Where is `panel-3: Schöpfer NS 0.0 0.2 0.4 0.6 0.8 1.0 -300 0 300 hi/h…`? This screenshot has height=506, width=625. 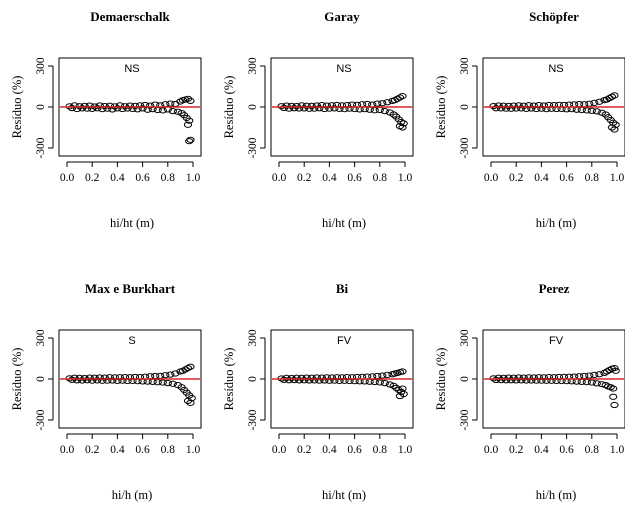 panel-3: Schöpfer NS 0.0 0.2 0.4 0.6 0.8 1.0 -300 0 300 hi/h… is located at coordinates (529, 119).